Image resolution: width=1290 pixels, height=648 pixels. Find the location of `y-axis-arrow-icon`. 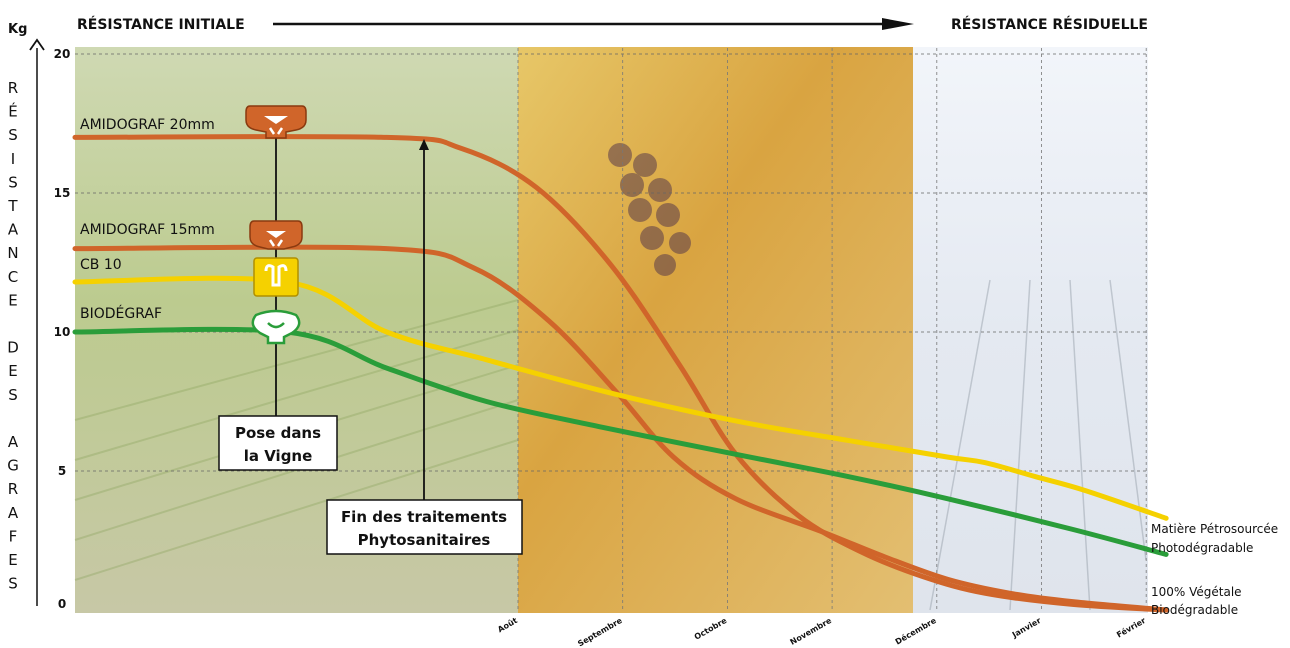

y-axis-arrow-icon is located at coordinates (37, 44).